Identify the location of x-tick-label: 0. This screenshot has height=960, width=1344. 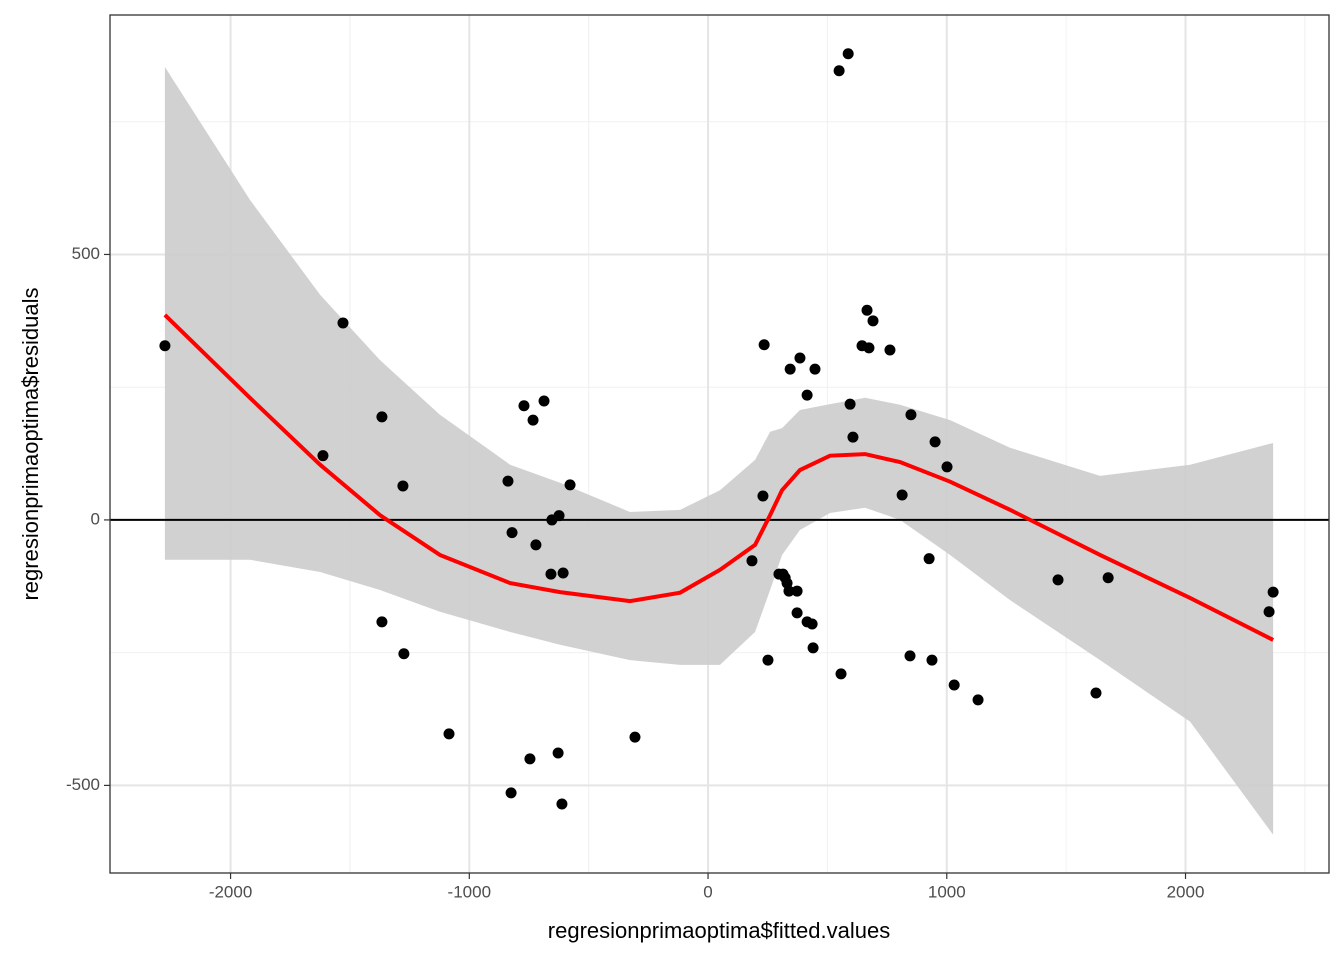
(707, 891).